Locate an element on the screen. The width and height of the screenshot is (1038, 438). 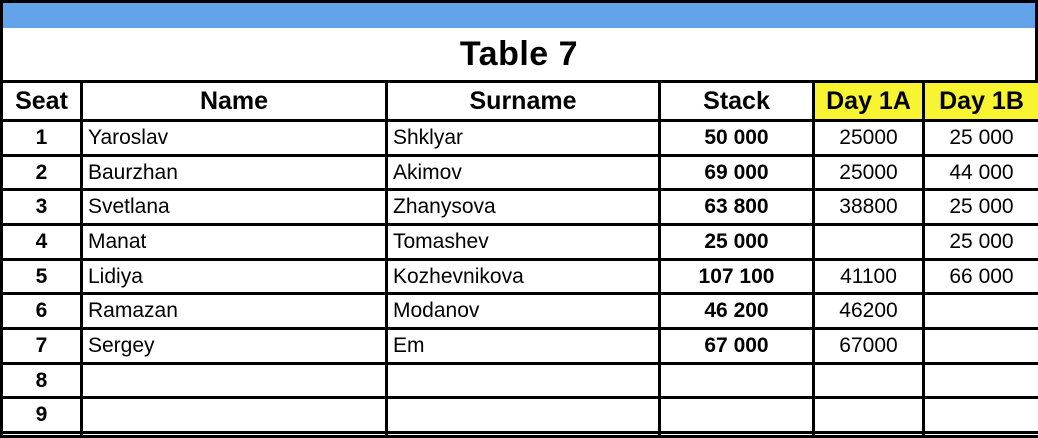
cell-day1b: 44 000 is located at coordinates (980, 172).